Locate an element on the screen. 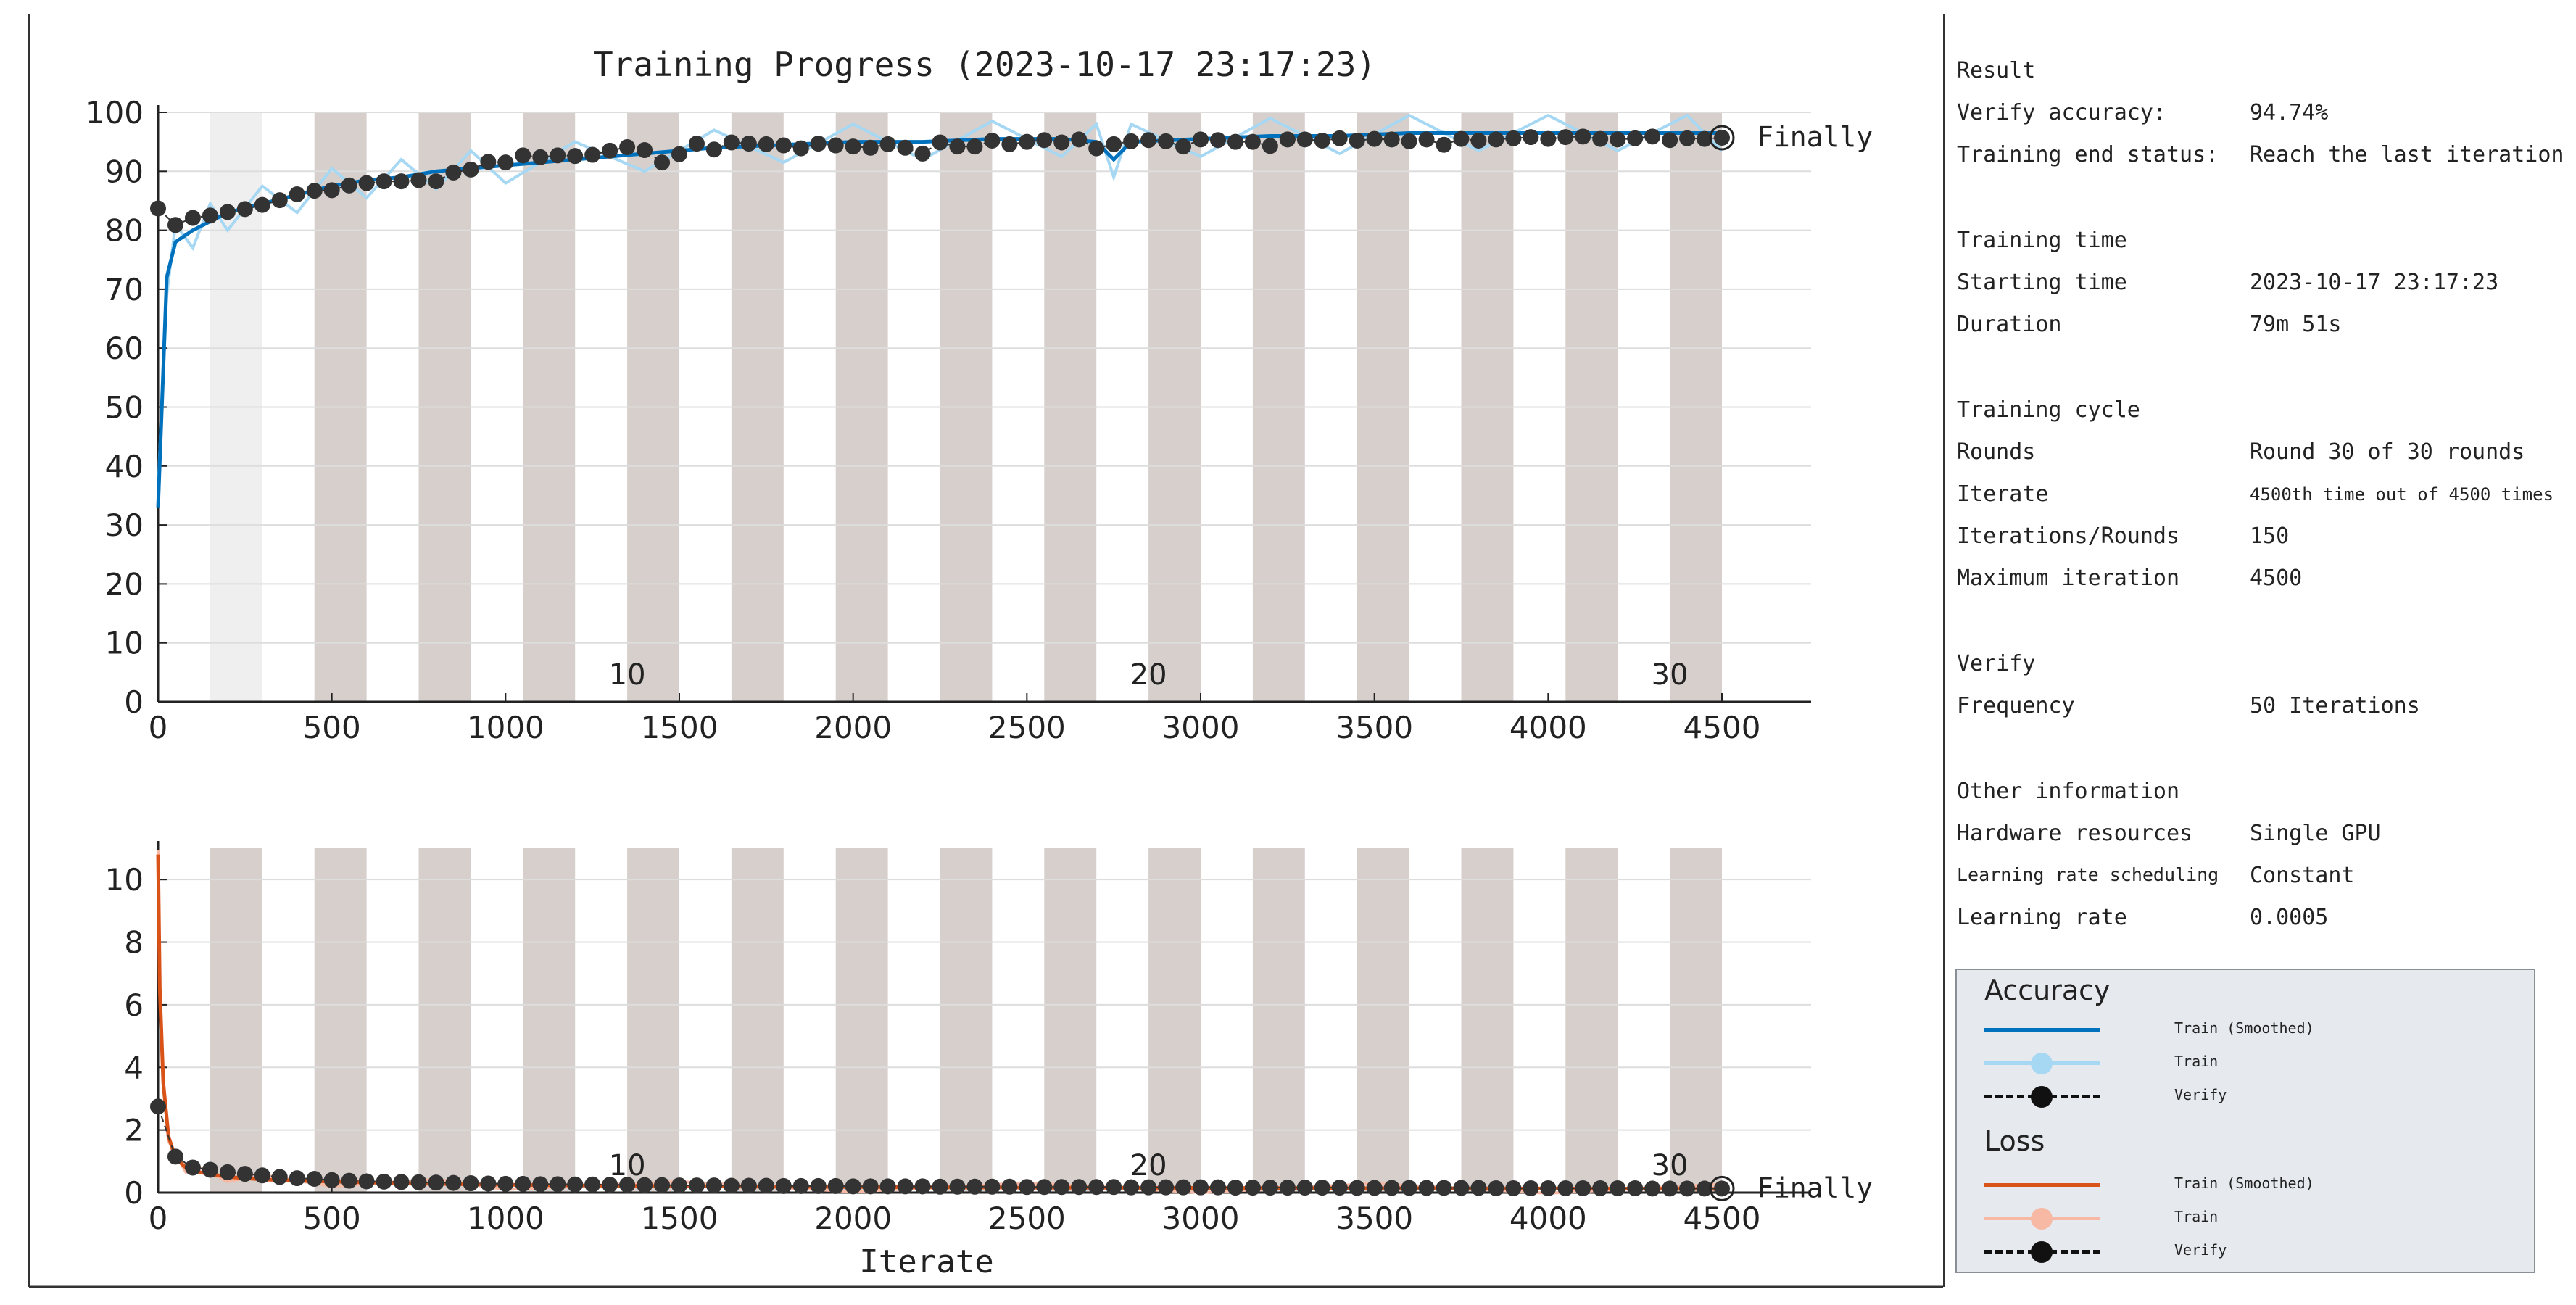 Image resolution: width=2576 pixels, height=1305 pixels. x-tick-label: 3000 is located at coordinates (1201, 727).